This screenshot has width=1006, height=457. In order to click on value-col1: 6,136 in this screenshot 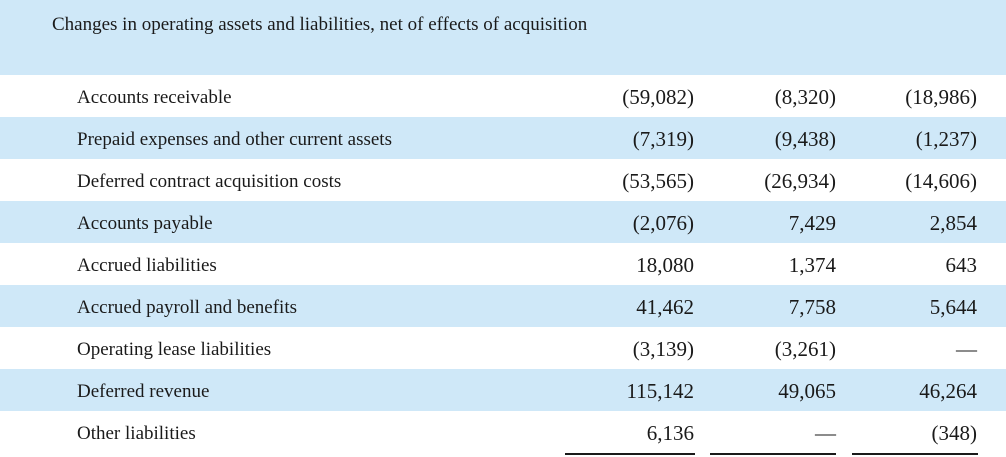, I will do `click(670, 433)`.